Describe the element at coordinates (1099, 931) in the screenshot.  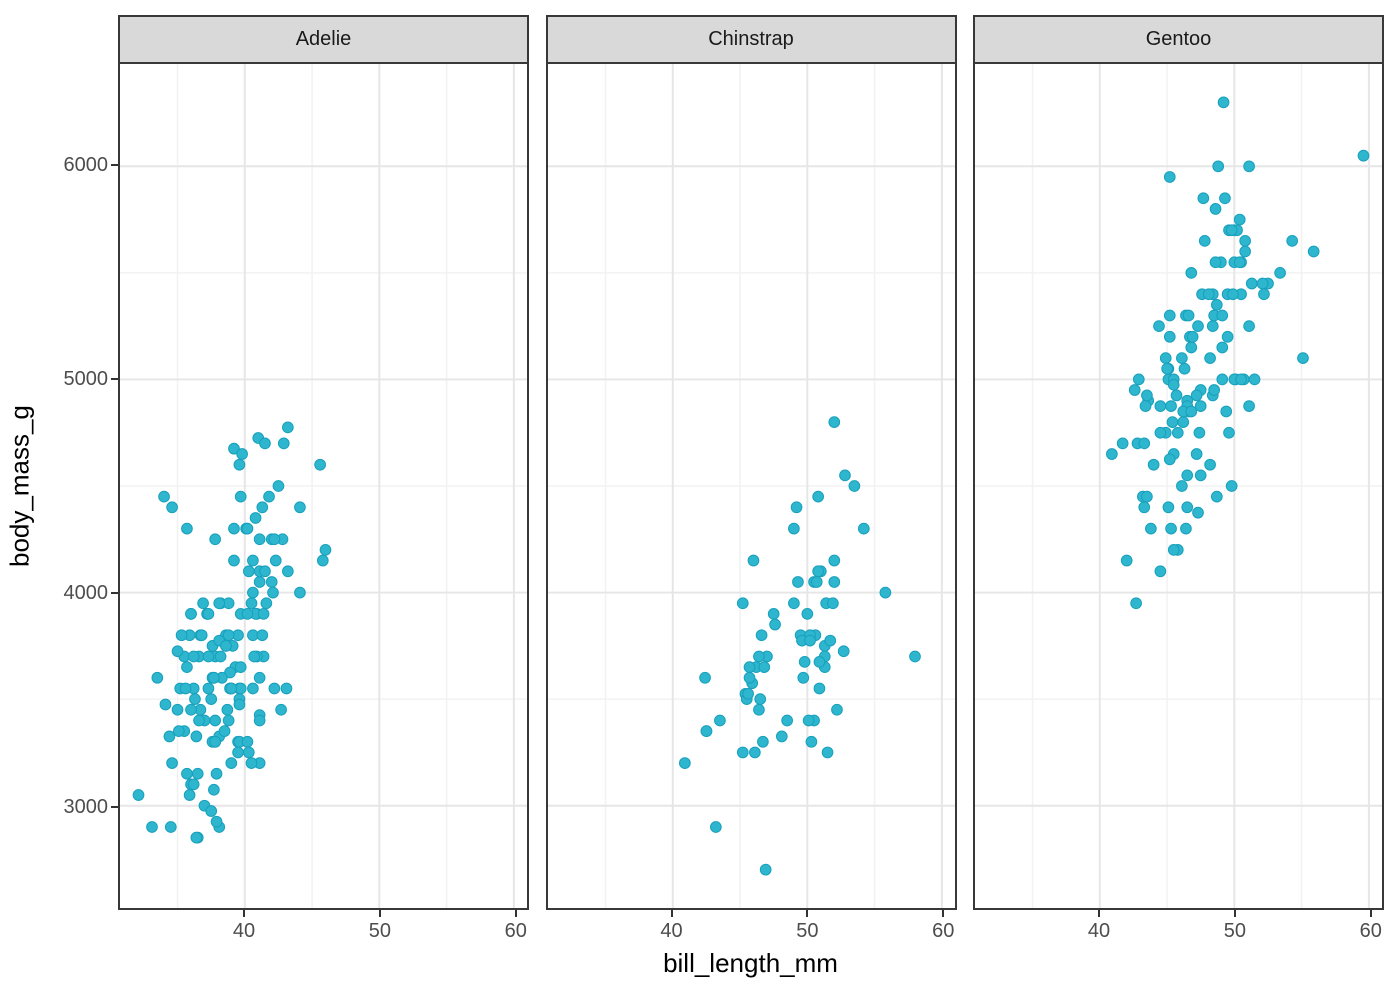
I see `x-tick-label: 40` at that location.